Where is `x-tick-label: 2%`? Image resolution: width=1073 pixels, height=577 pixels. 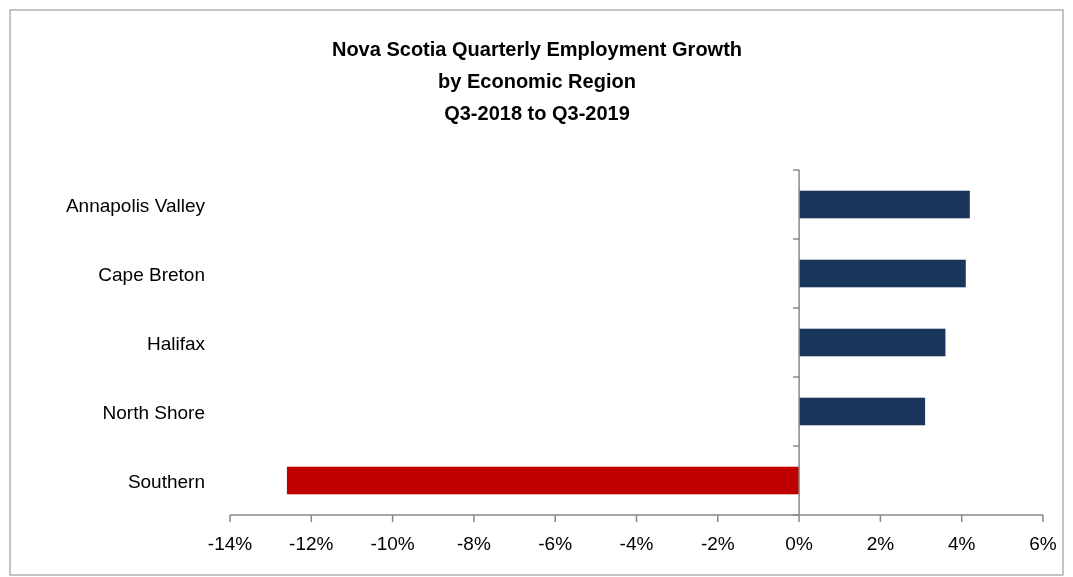
x-tick-label: 2% is located at coordinates (880, 543).